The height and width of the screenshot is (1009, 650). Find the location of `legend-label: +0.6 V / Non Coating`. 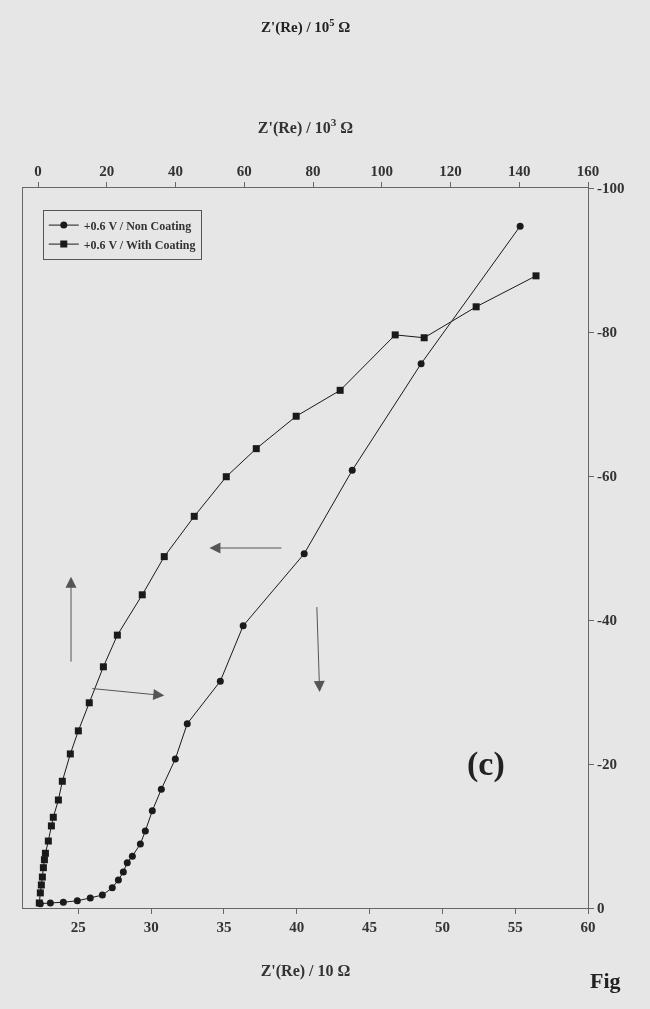

legend-label: +0.6 V / Non Coating is located at coordinates (137, 225).